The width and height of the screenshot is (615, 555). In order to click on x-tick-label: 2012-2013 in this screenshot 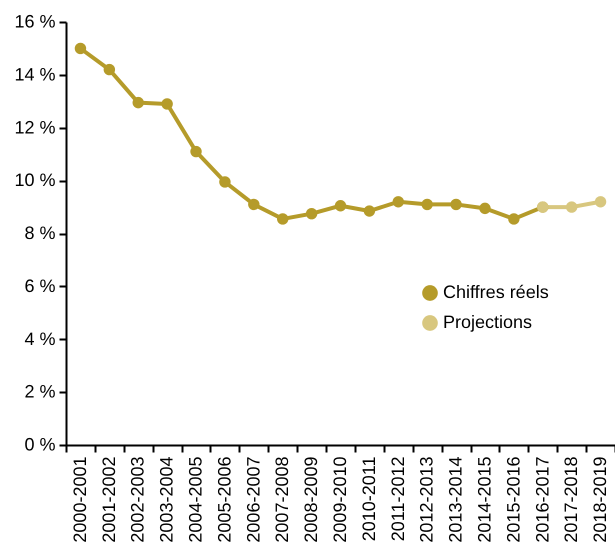, I will do `click(426, 499)`.